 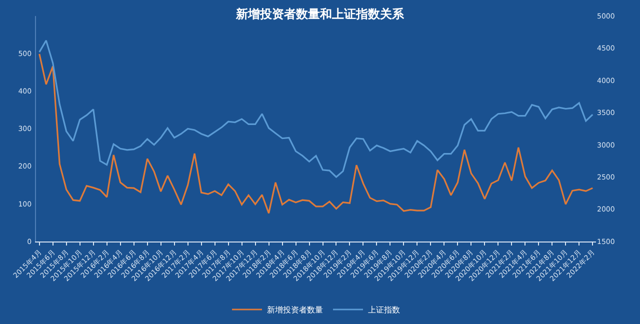 I want to click on legend-label: 新增投资者数量, so click(x=295, y=310).